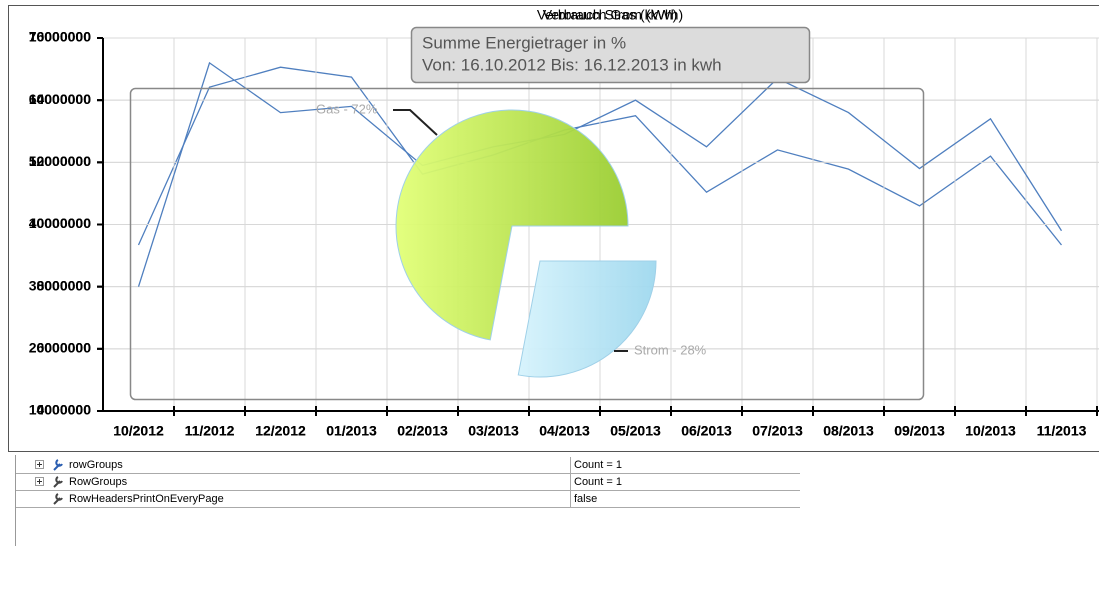 The image size is (1099, 605). What do you see at coordinates (610, 15) in the screenshot?
I see `chart-title: Verbrauch Strom (kWh)` at bounding box center [610, 15].